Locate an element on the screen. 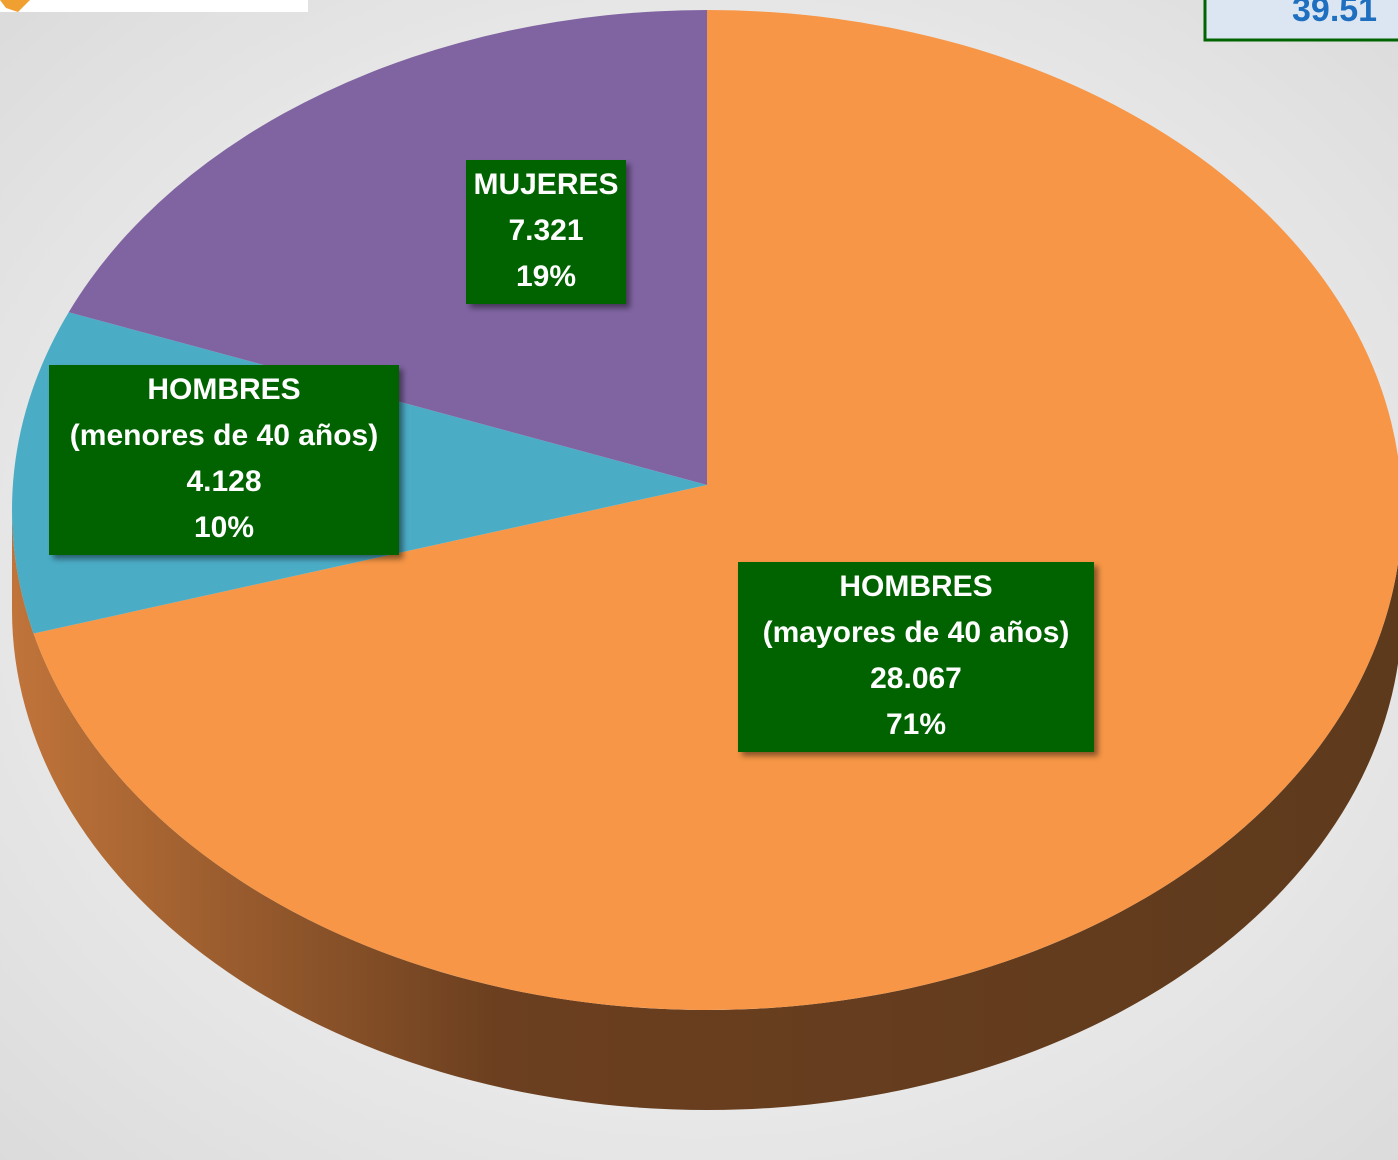 This screenshot has height=1160, width=1398. logo-fragment is located at coordinates (15, 6).